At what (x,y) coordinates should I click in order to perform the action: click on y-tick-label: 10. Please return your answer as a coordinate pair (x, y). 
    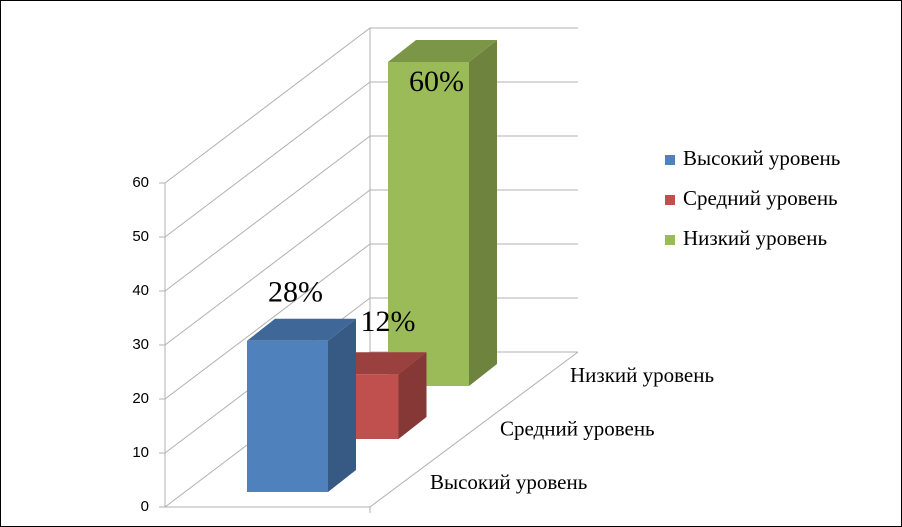
    Looking at the image, I should click on (140, 452).